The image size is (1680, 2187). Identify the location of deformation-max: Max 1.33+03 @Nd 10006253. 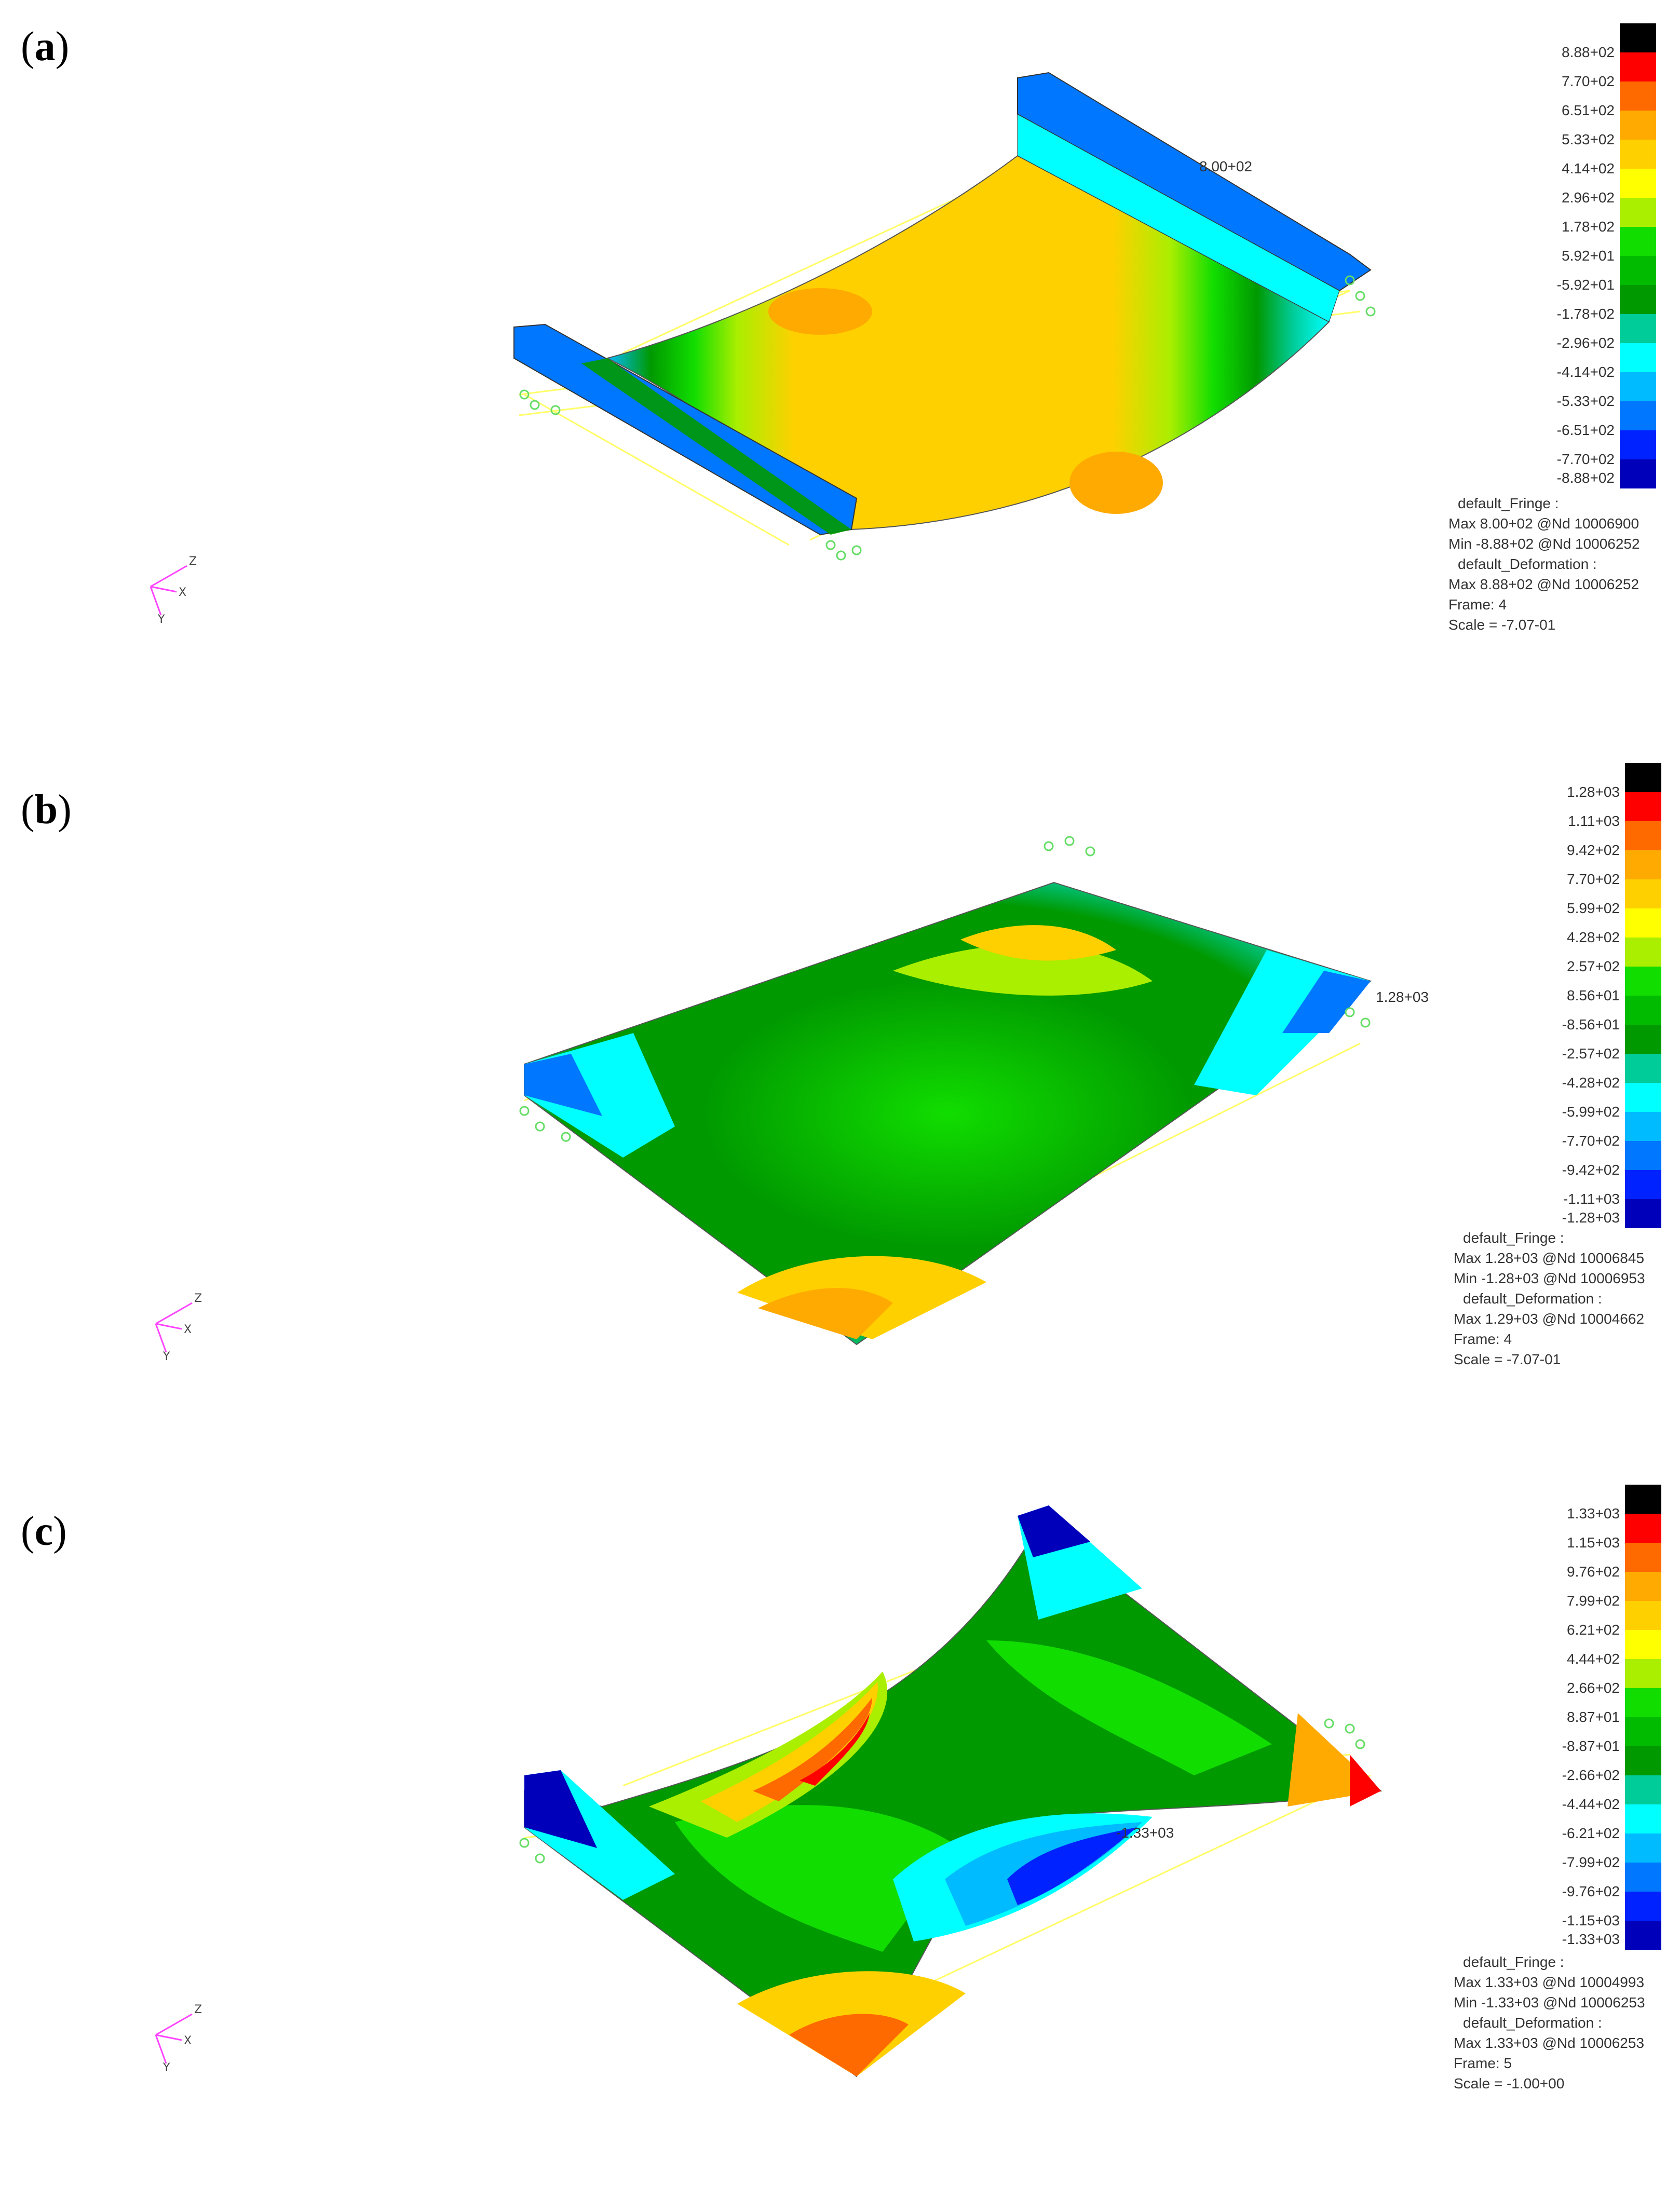
(1549, 2043).